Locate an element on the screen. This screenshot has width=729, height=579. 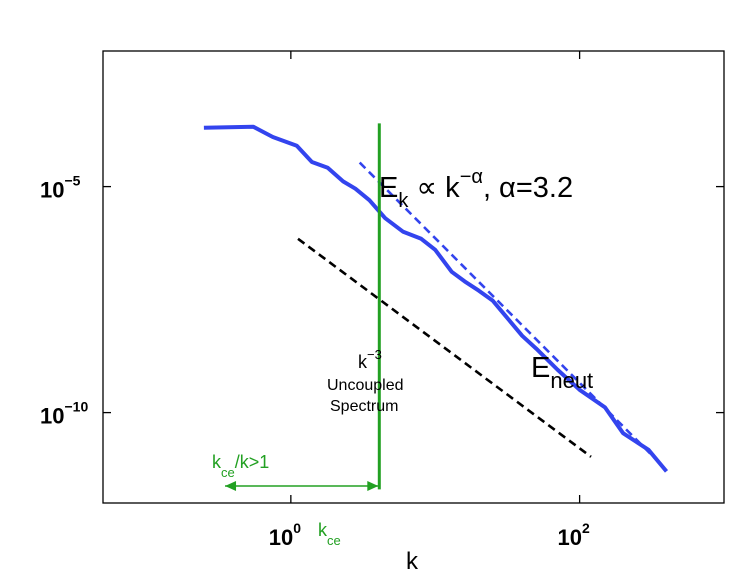
uncoupled-label-line1: Uncoupled is located at coordinates (365, 385).